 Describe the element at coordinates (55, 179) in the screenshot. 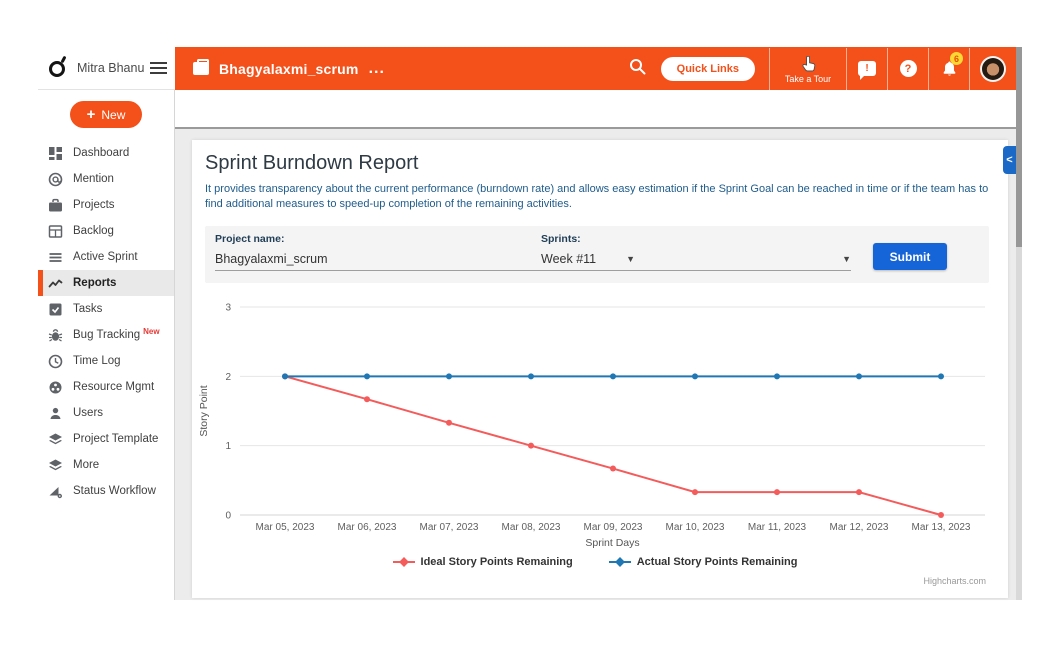

I see `at-sign-icon` at that location.